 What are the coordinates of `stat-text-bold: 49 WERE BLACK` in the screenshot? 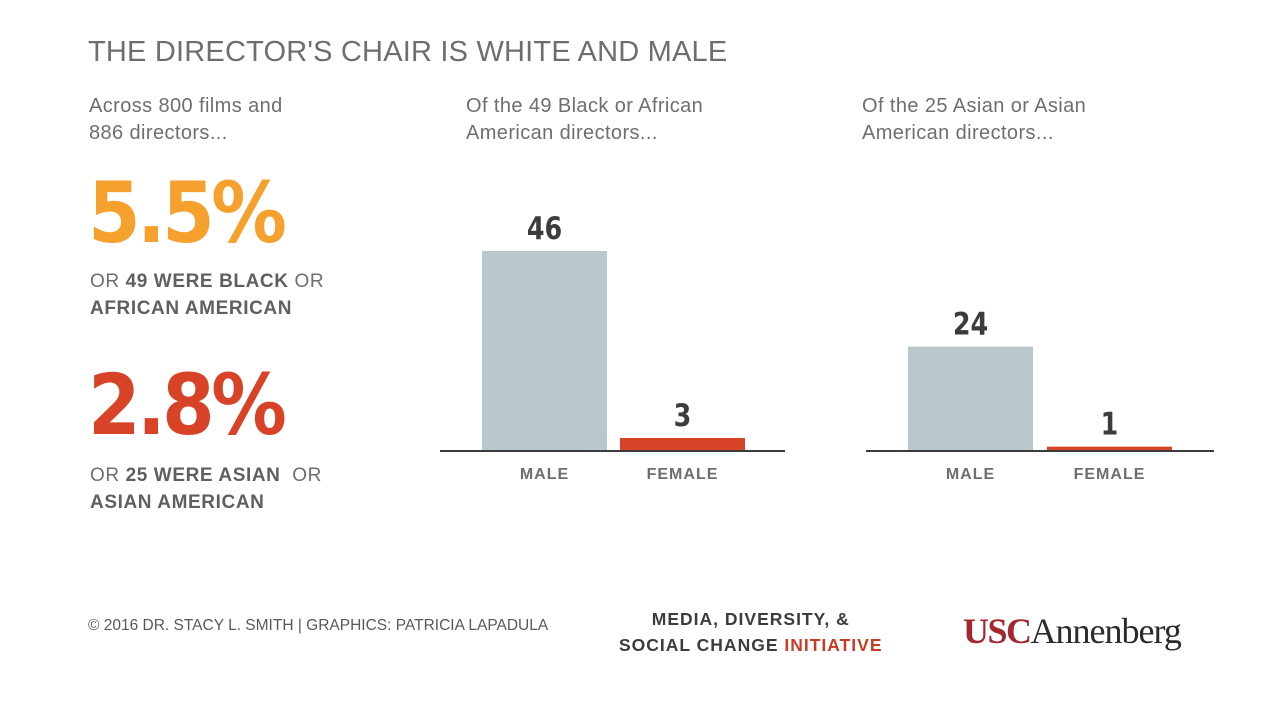 It's located at (207, 281).